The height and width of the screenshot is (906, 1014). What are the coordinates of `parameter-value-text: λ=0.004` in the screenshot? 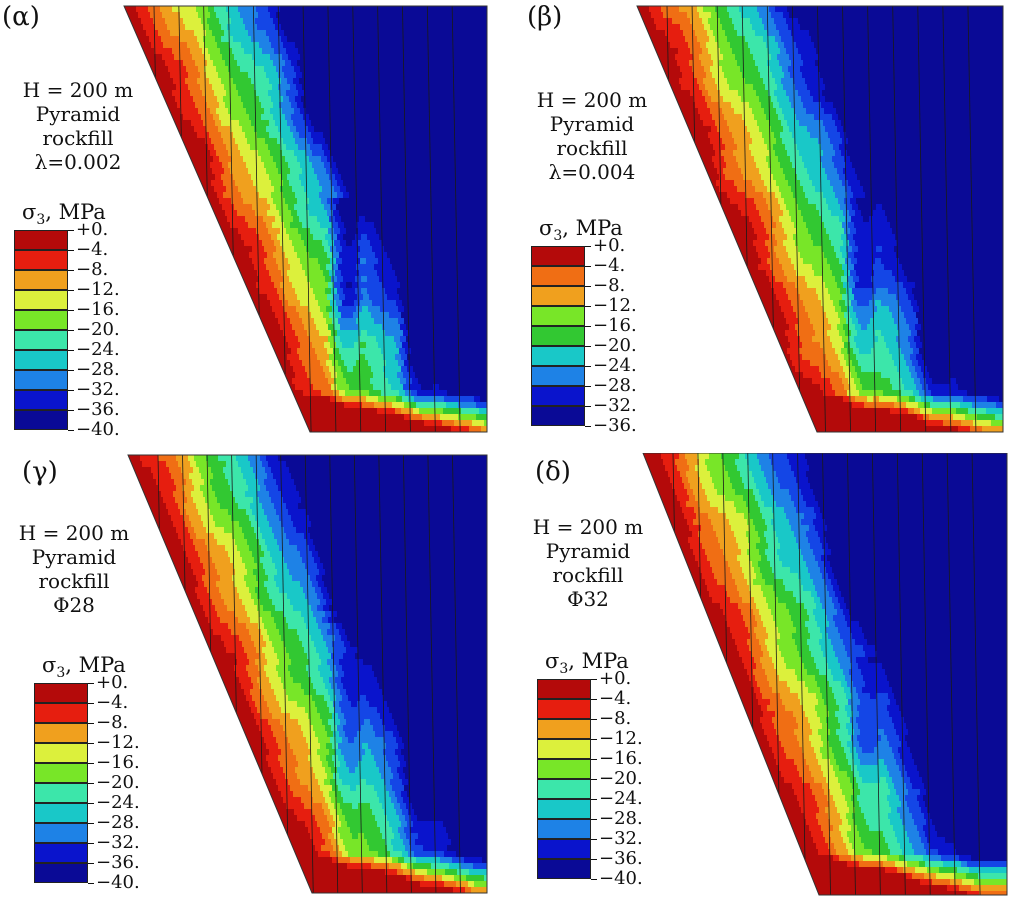 It's located at (592, 172).